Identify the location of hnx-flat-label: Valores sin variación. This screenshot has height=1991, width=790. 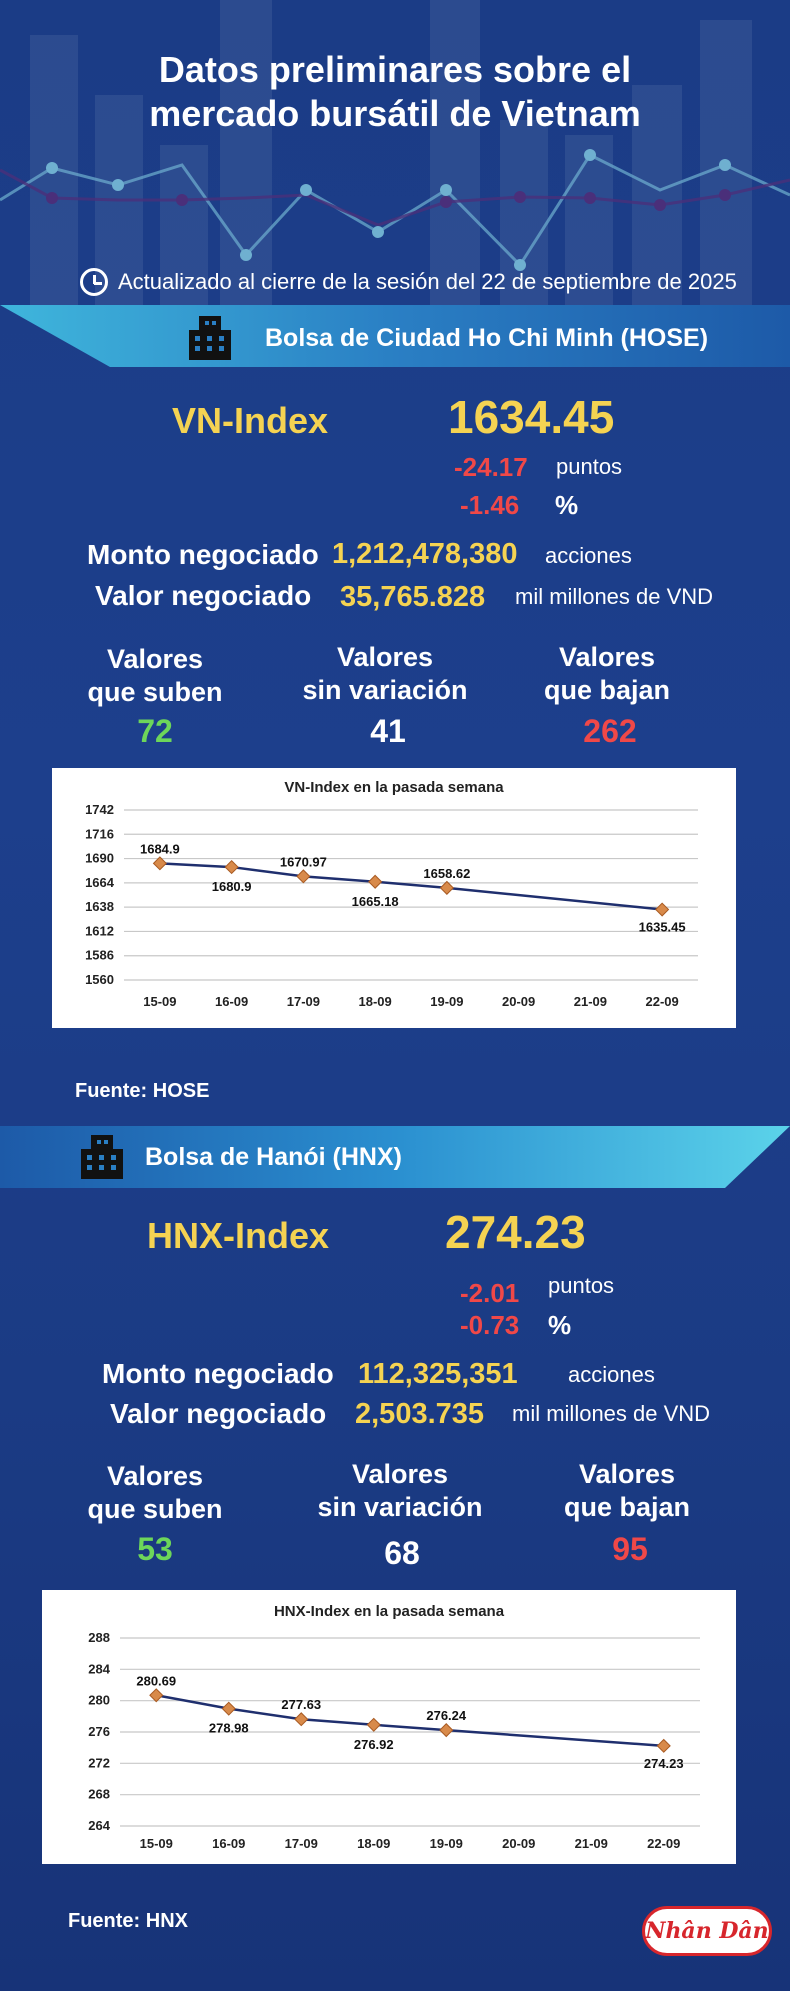
(400, 1491).